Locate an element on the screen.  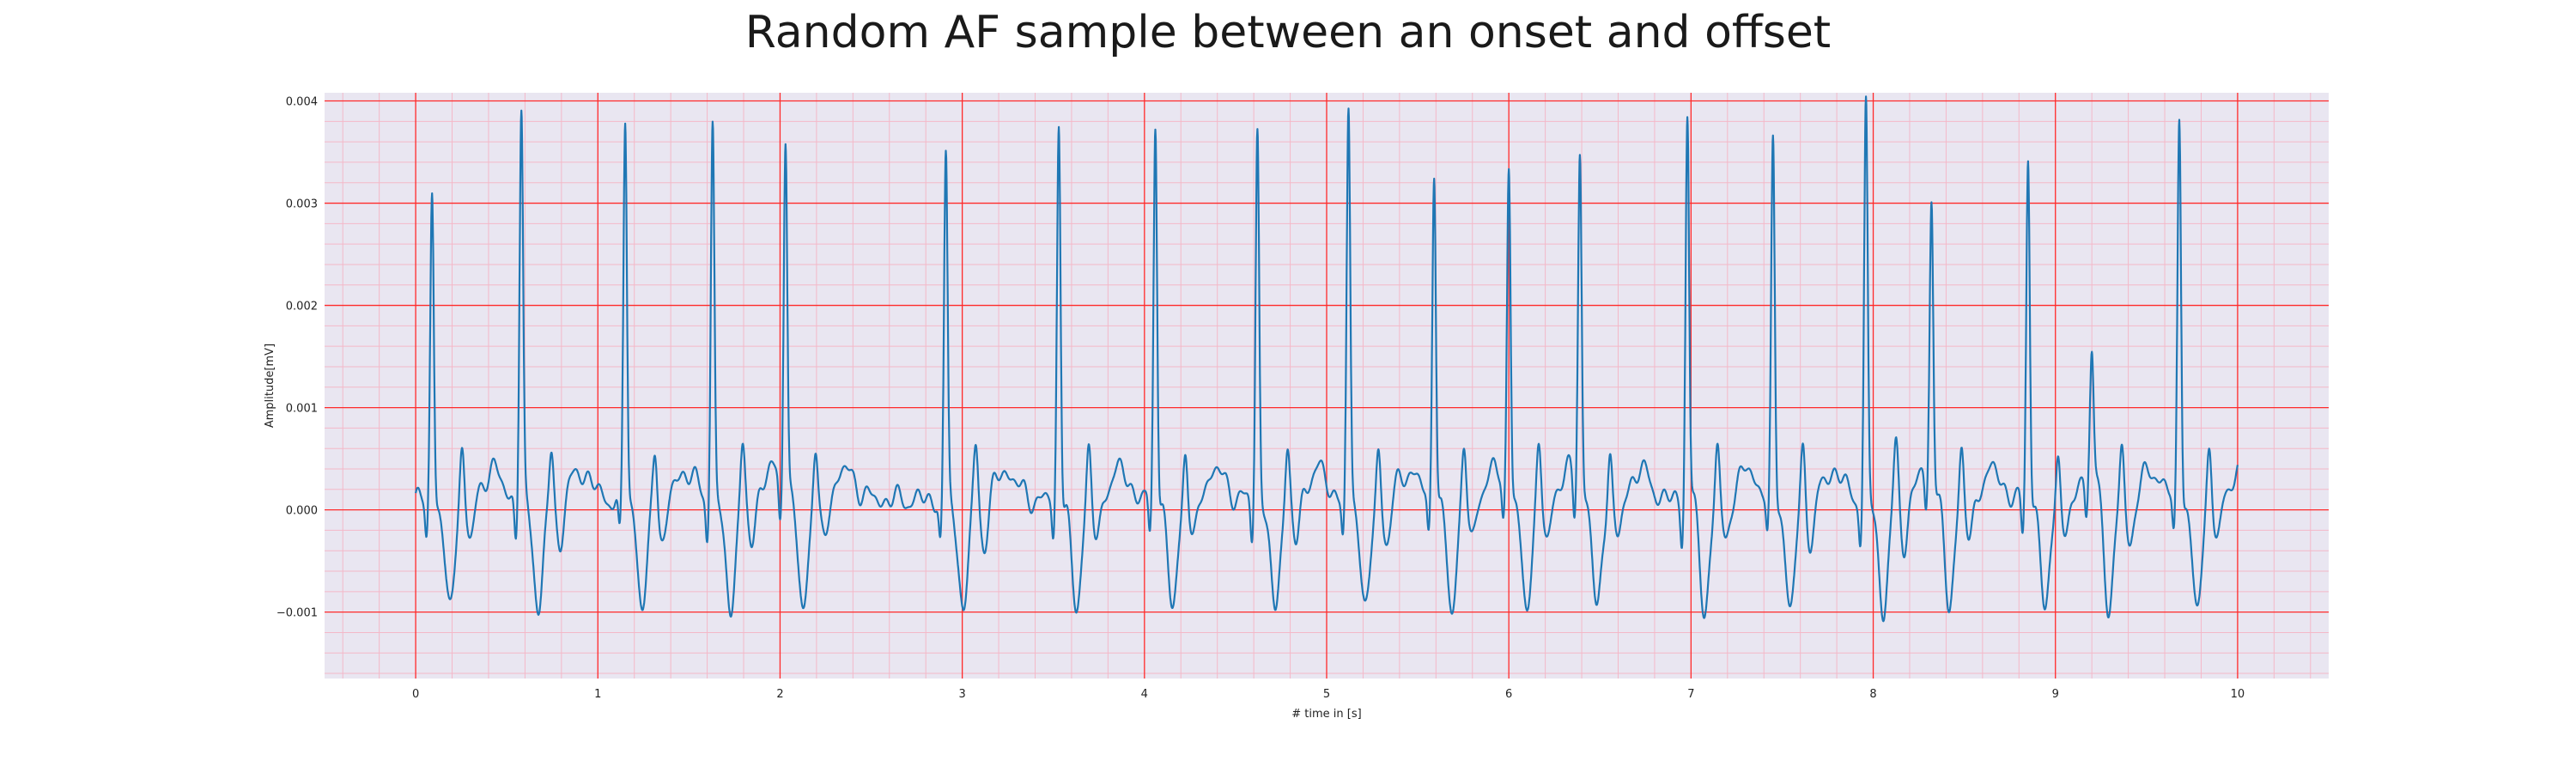
y-tick-label: −0.001 is located at coordinates (297, 613).